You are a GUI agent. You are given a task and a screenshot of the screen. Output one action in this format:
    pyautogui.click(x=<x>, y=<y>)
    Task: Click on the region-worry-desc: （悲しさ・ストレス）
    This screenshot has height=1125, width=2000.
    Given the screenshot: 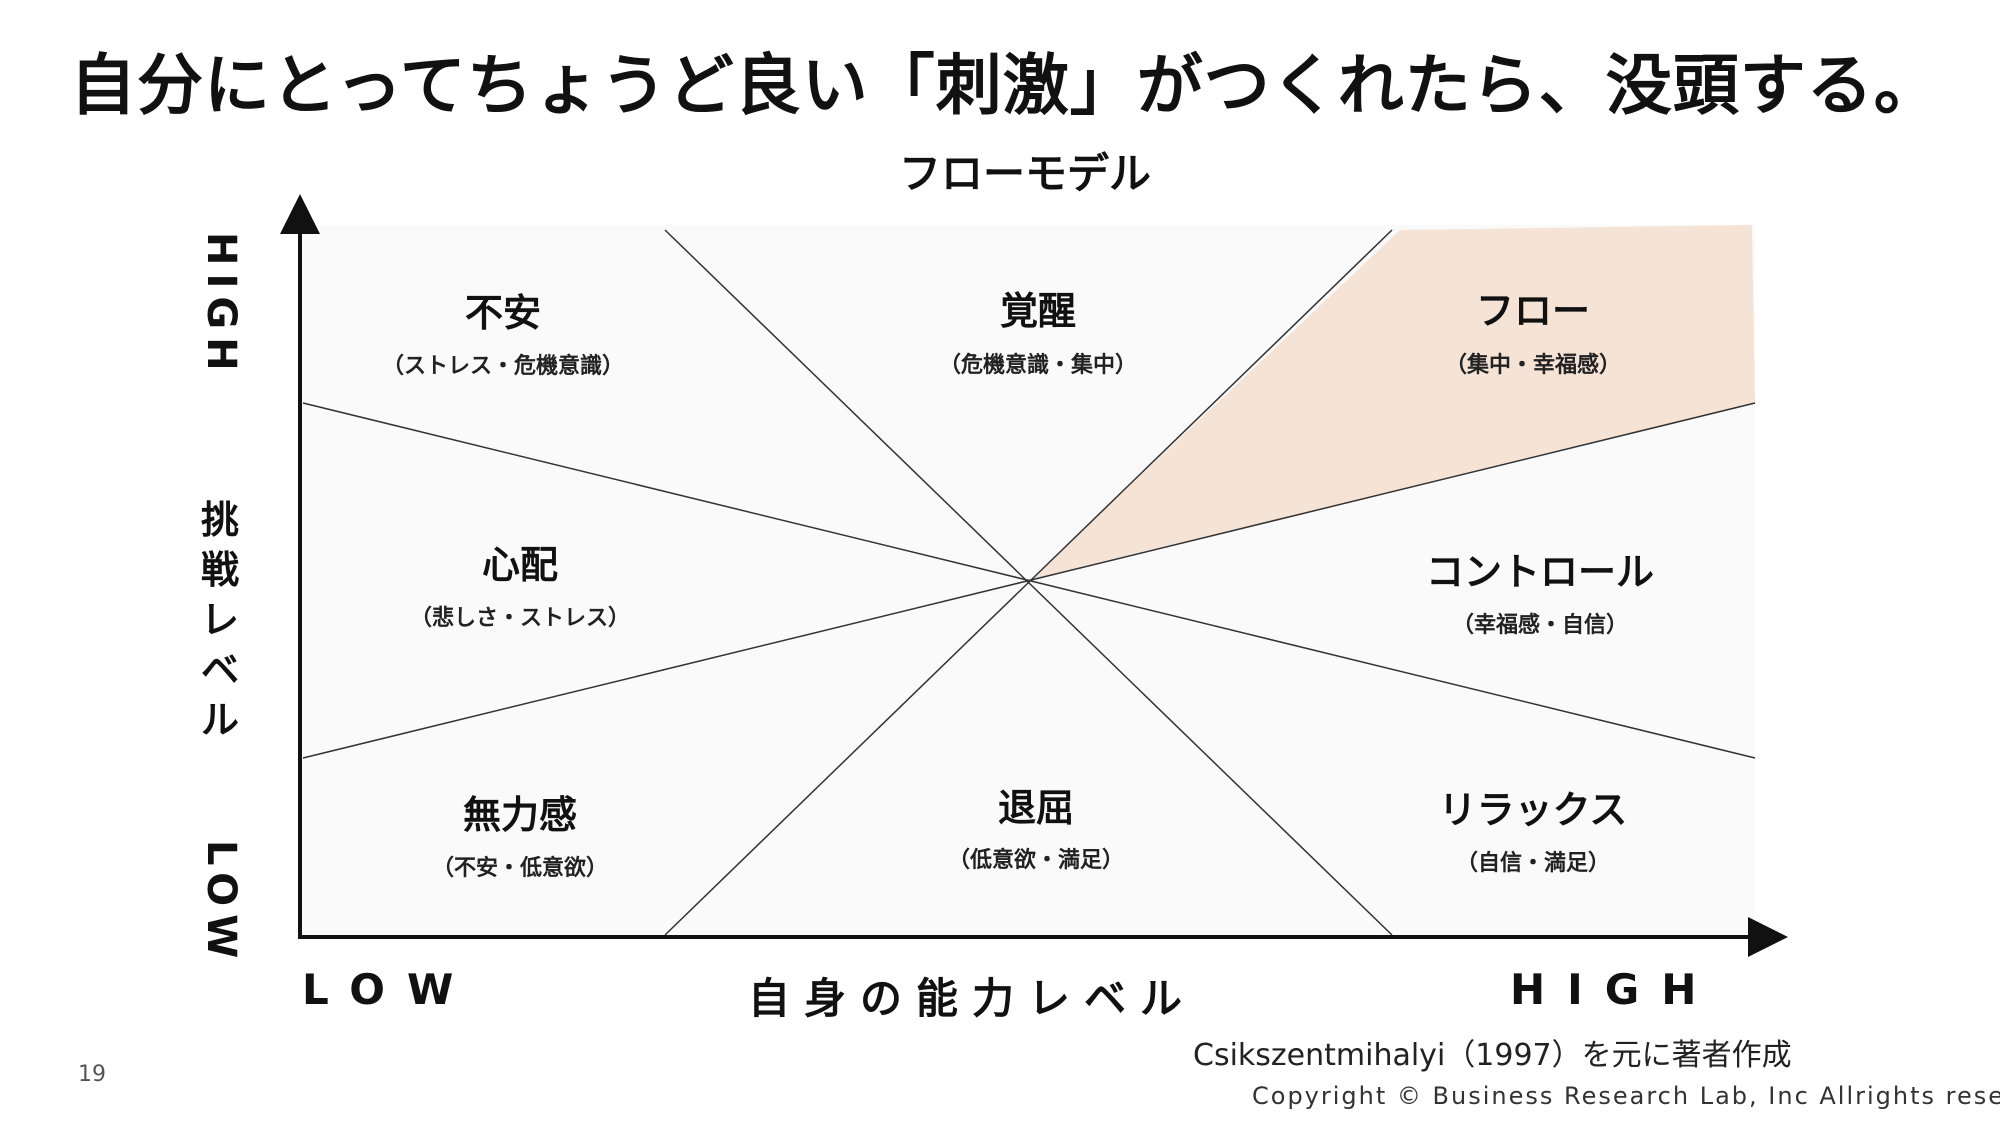 What is the action you would take?
    pyautogui.click(x=520, y=618)
    